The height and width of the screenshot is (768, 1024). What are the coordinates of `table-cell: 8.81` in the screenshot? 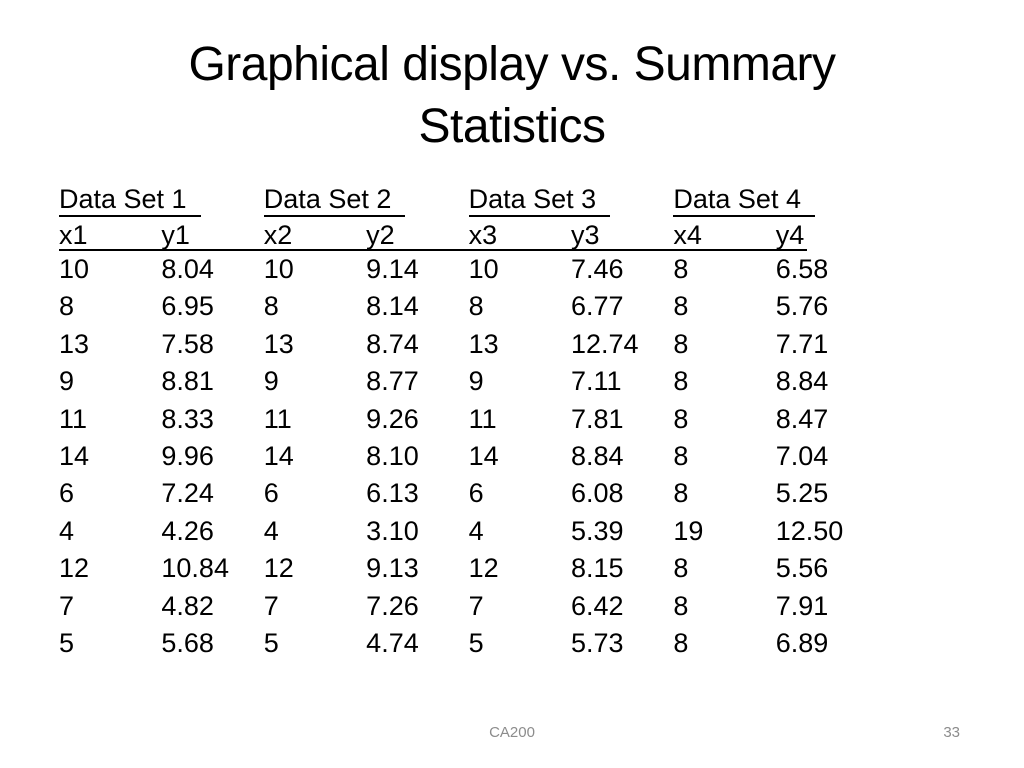 It's located at (187, 381).